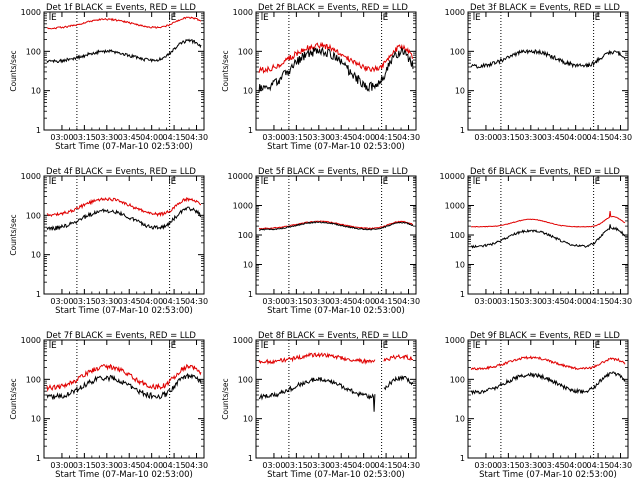  I want to click on panel-title: Det 1f BLACK = Events, RED = LLD, so click(121, 8).